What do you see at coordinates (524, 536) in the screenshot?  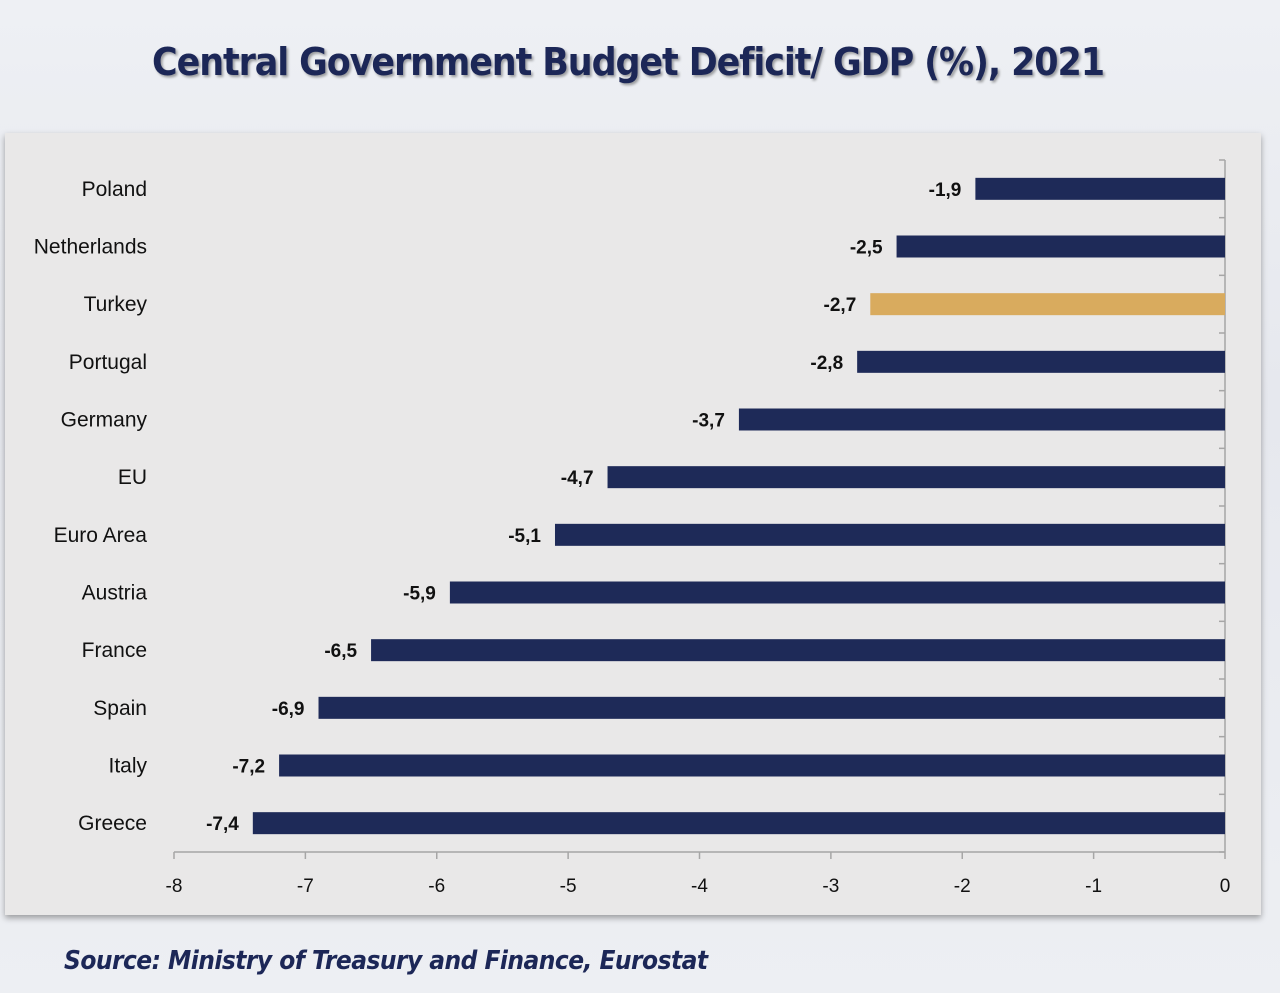 I see `data-label: -5,1` at bounding box center [524, 536].